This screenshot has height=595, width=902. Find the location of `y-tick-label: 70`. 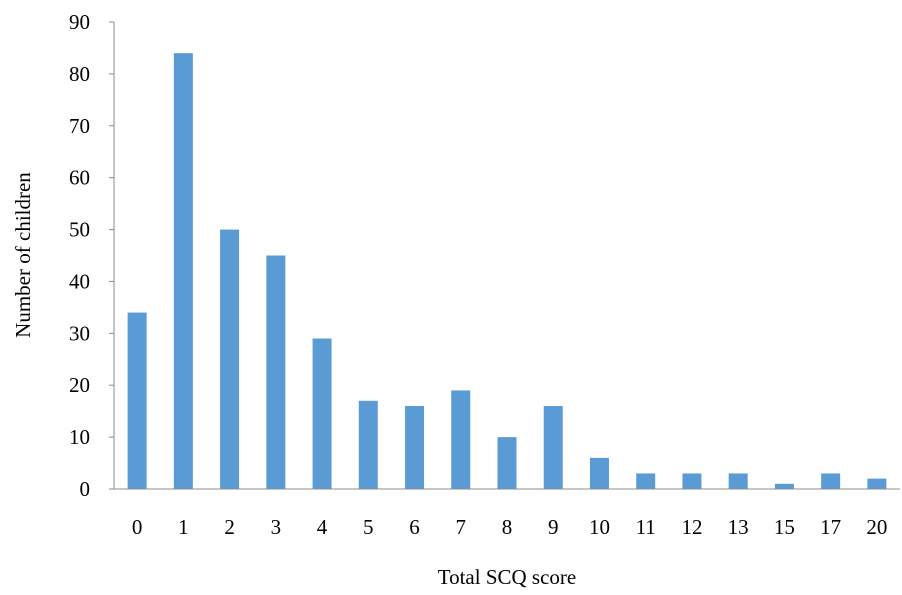

y-tick-label: 70 is located at coordinates (79, 126).